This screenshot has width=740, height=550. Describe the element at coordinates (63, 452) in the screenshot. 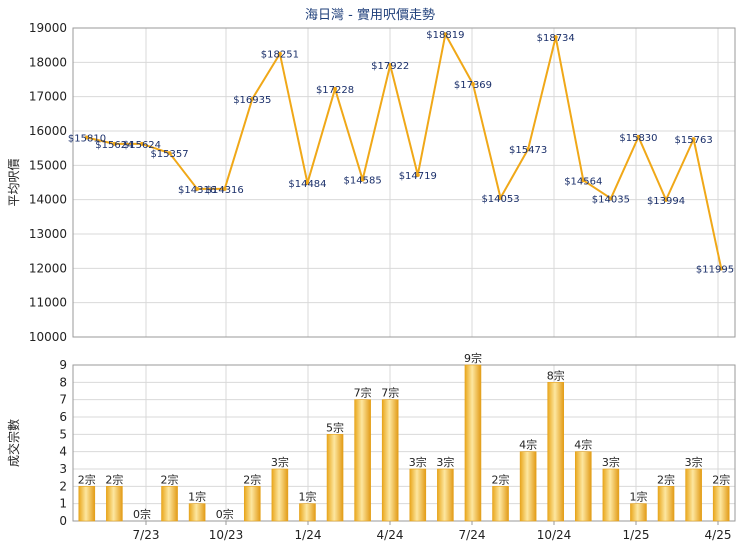

I see `y-tick-label: 4` at that location.